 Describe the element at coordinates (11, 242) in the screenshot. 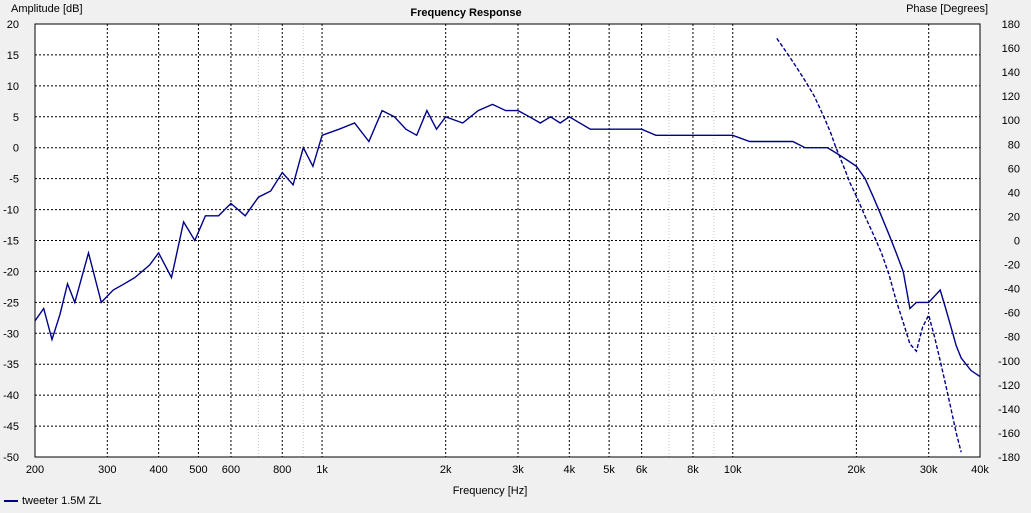

I see `y-left-tick-label: -15` at that location.